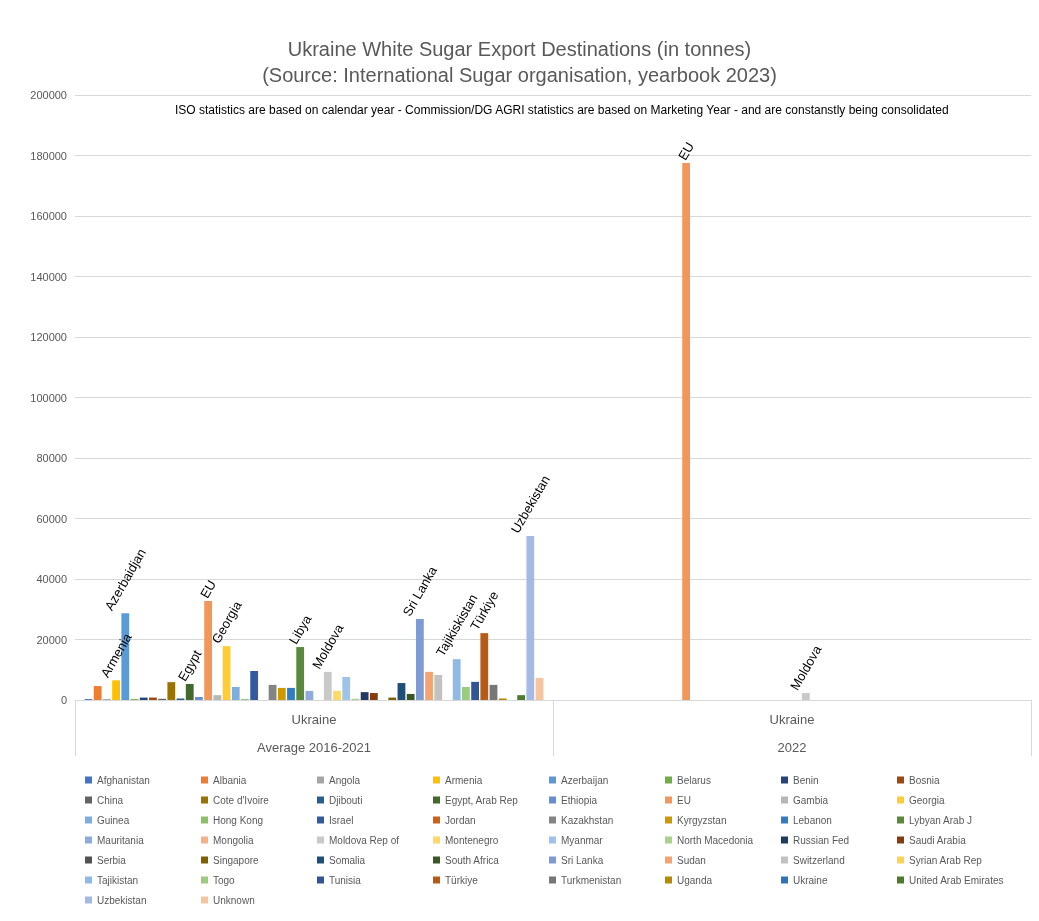 Image resolution: width=1039 pixels, height=921 pixels. I want to click on annotation: ISO statistics are based on calendar year - Commission/DG AGRI statistics are based on Marketing Year - and are constanstly being consolidated, so click(562, 110).